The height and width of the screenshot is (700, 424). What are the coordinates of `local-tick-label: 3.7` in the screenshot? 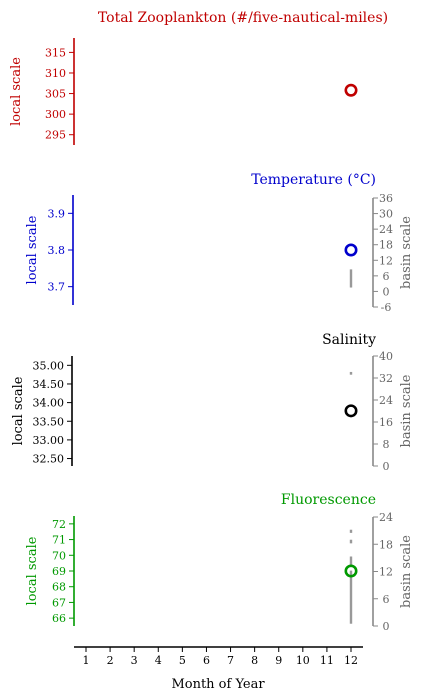 It's located at (57, 287).